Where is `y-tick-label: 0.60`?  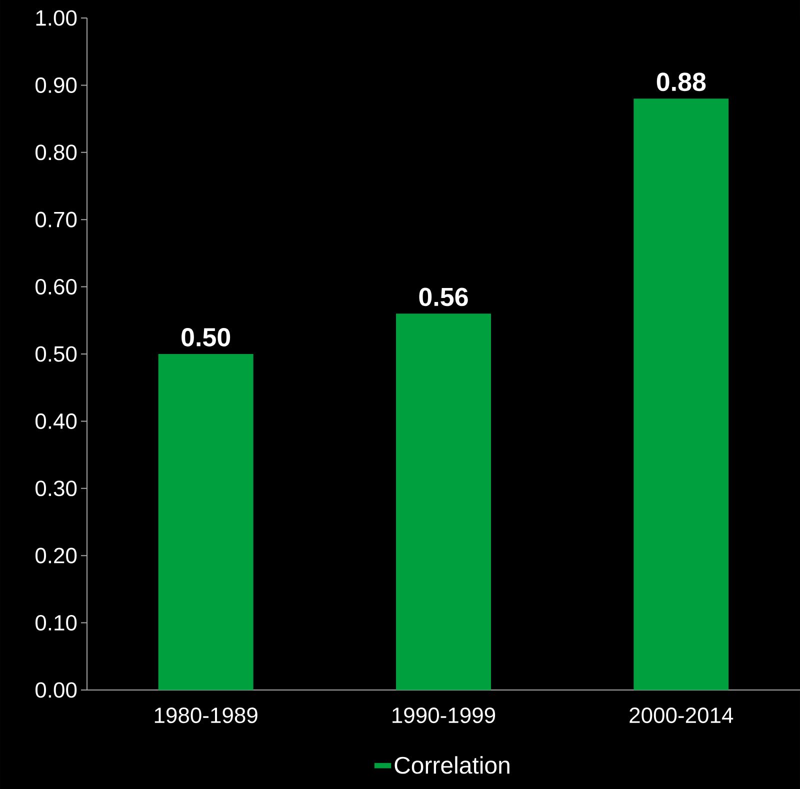 y-tick-label: 0.60 is located at coordinates (56, 286).